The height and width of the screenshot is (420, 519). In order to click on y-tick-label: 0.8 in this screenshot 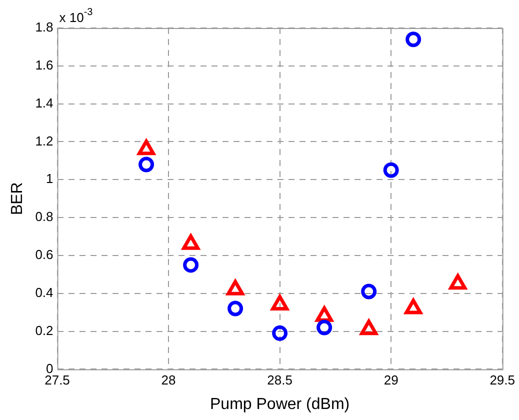, I will do `click(44, 216)`.